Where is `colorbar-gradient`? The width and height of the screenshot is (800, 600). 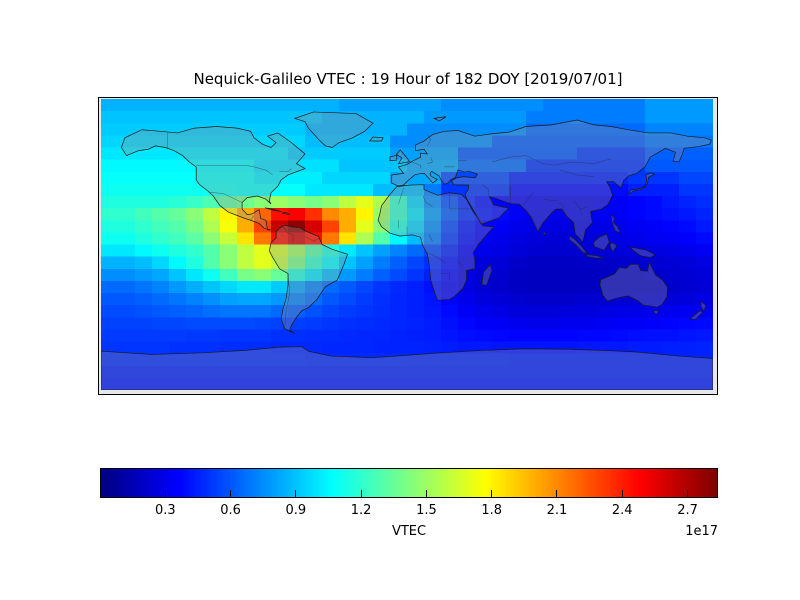
colorbar-gradient is located at coordinates (409, 483).